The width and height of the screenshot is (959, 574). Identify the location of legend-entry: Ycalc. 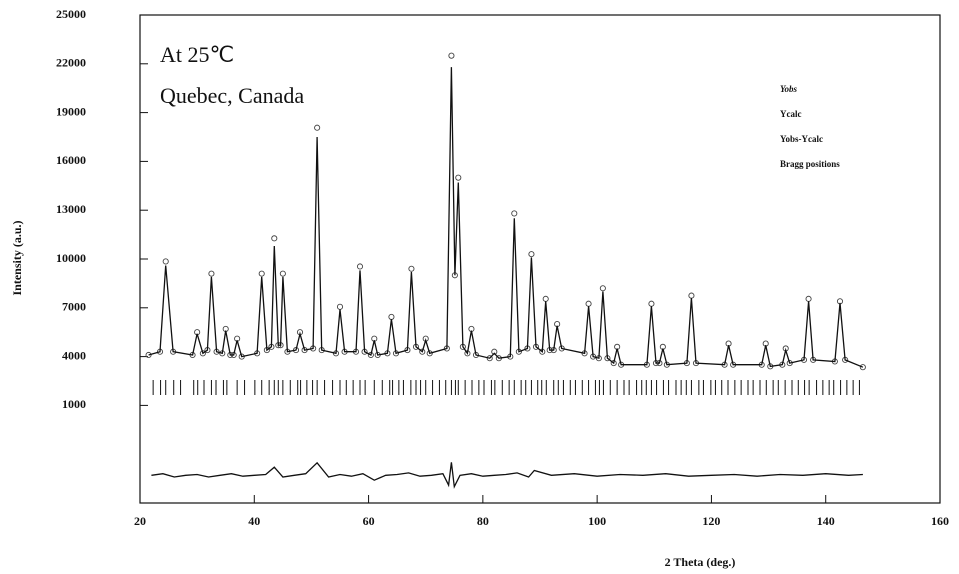
(791, 114).